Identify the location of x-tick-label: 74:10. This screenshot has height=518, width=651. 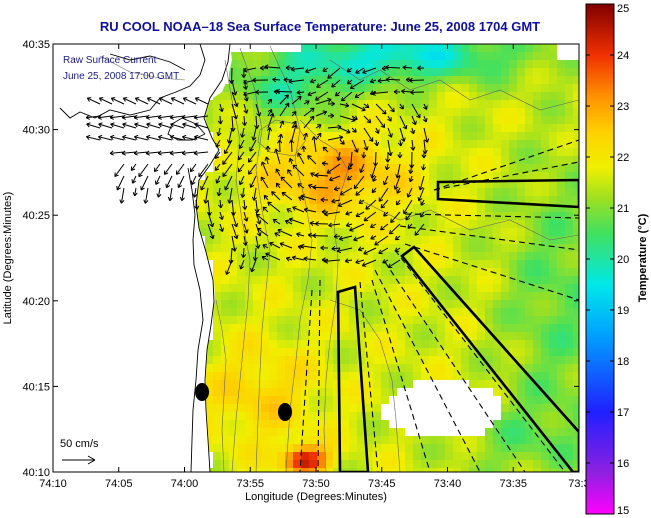
(53, 484).